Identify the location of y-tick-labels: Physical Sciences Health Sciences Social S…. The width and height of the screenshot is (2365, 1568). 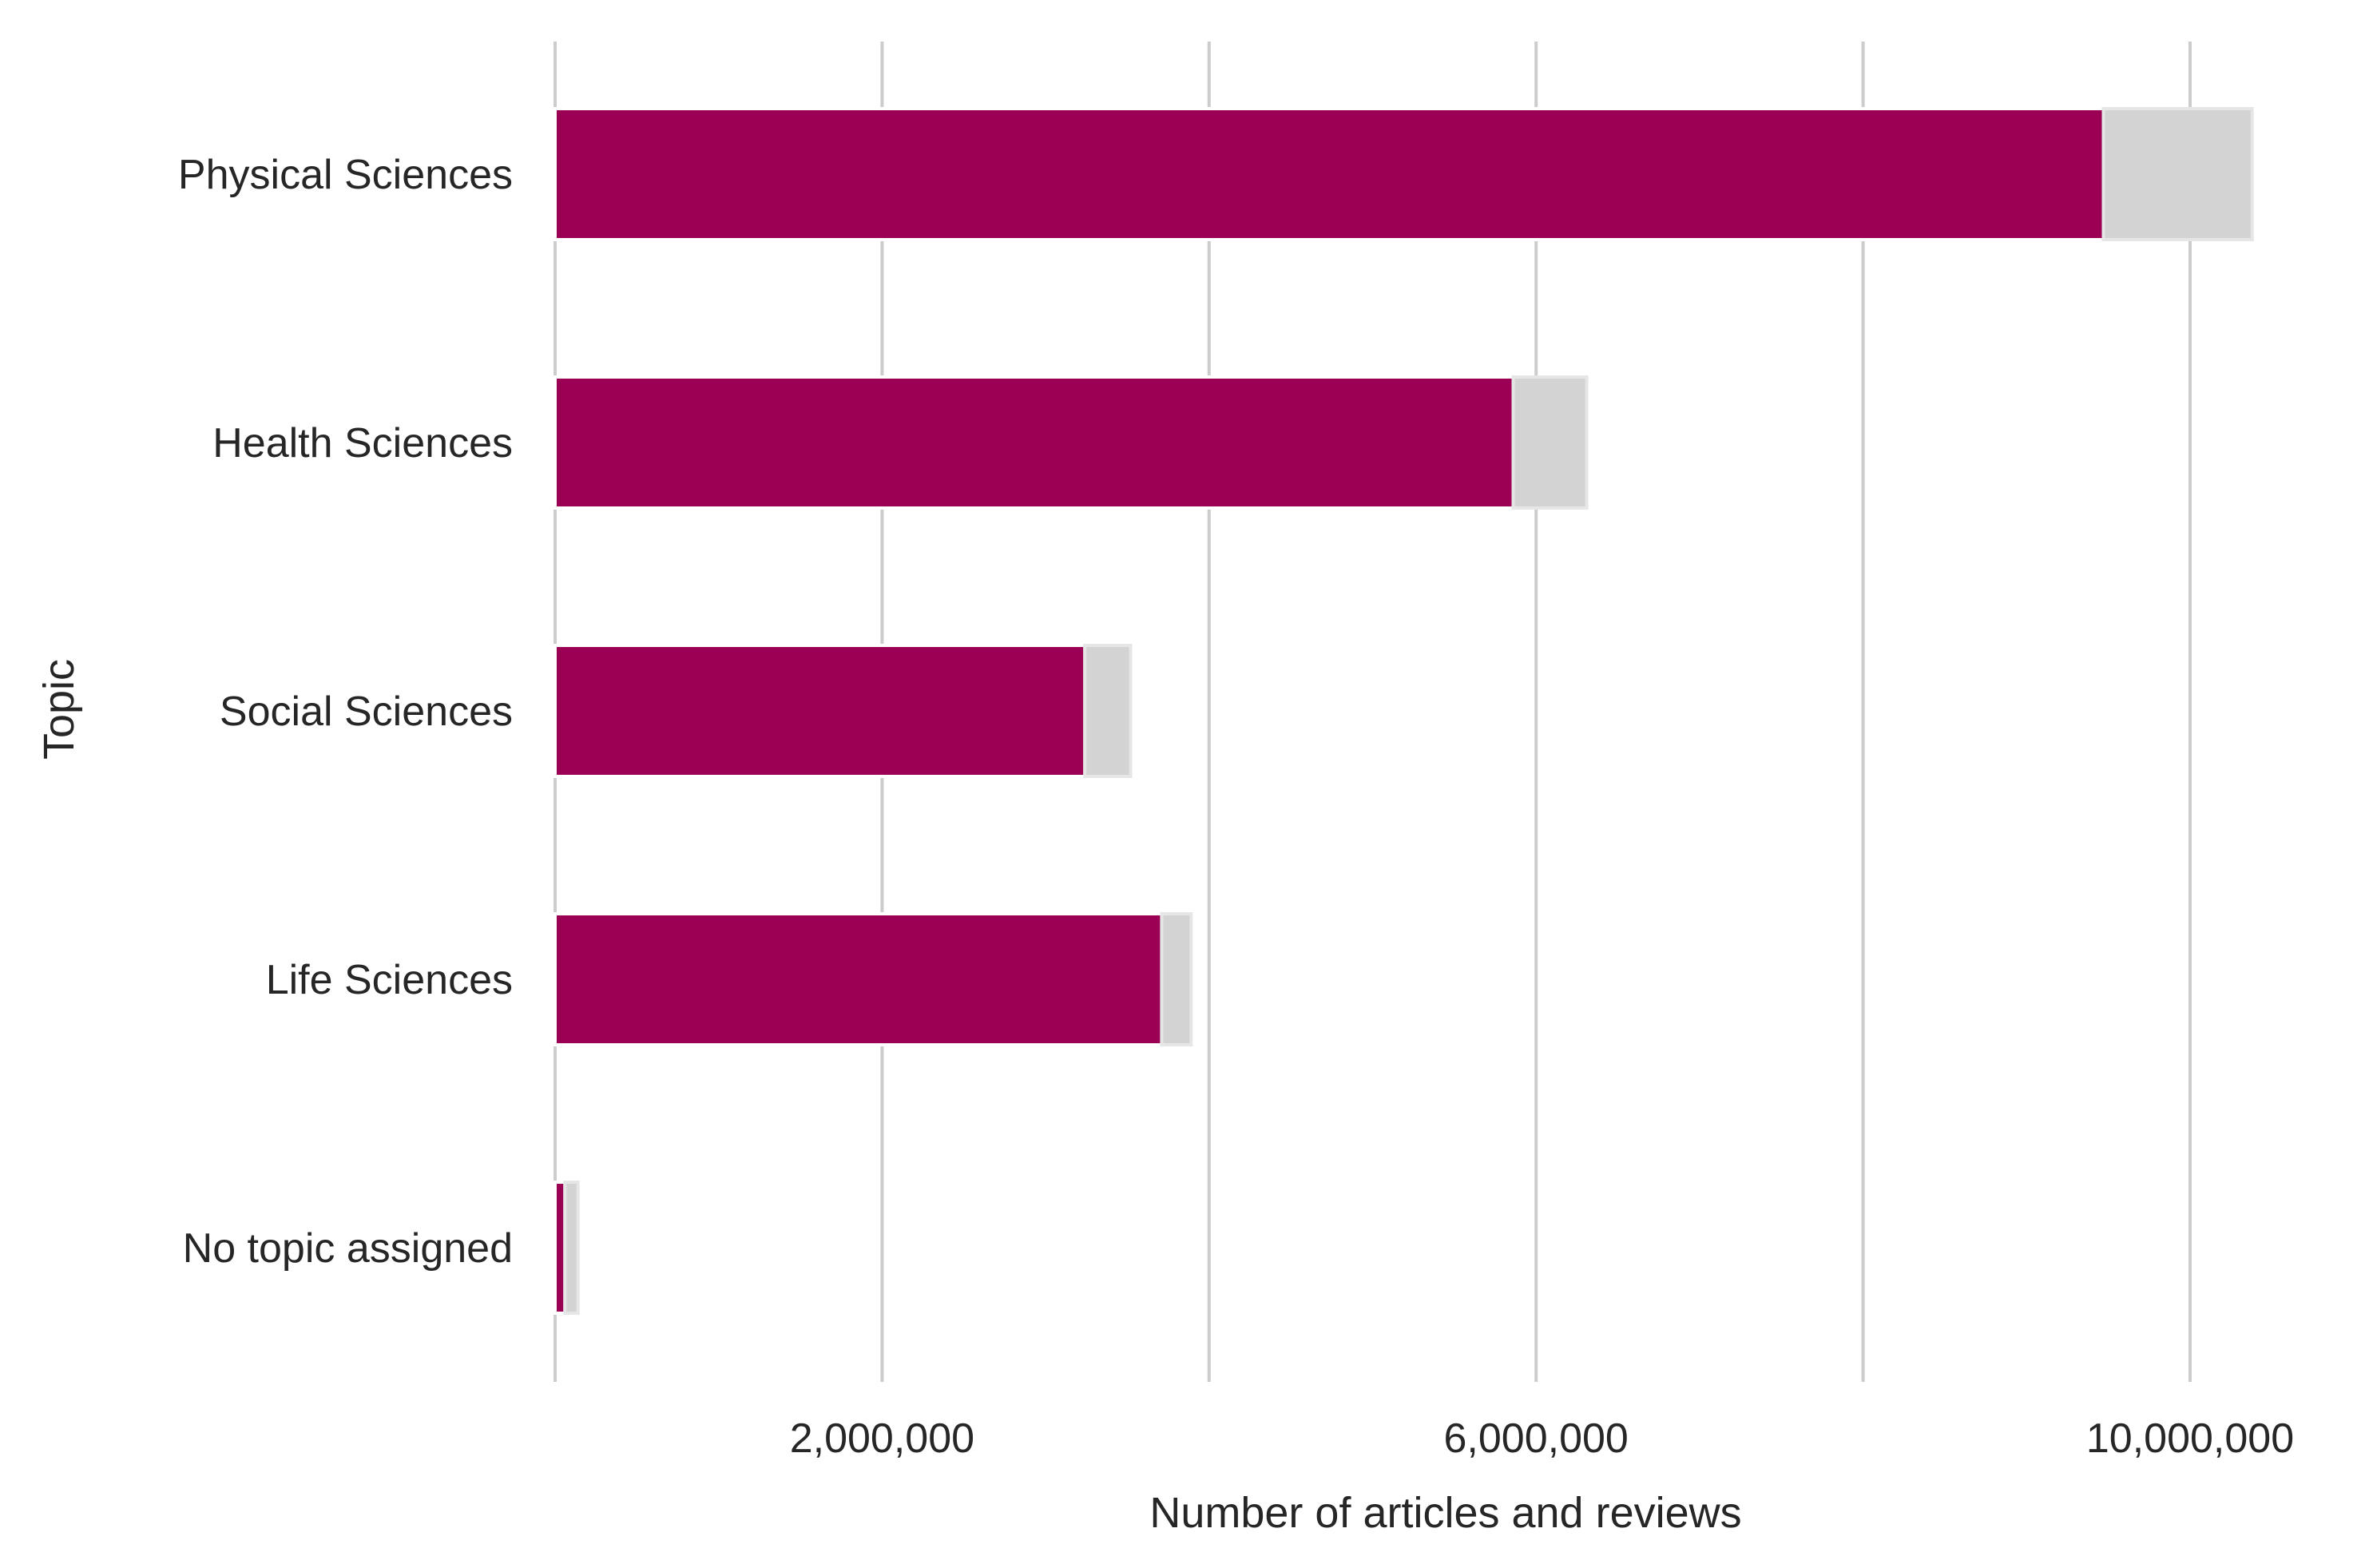
(345, 712).